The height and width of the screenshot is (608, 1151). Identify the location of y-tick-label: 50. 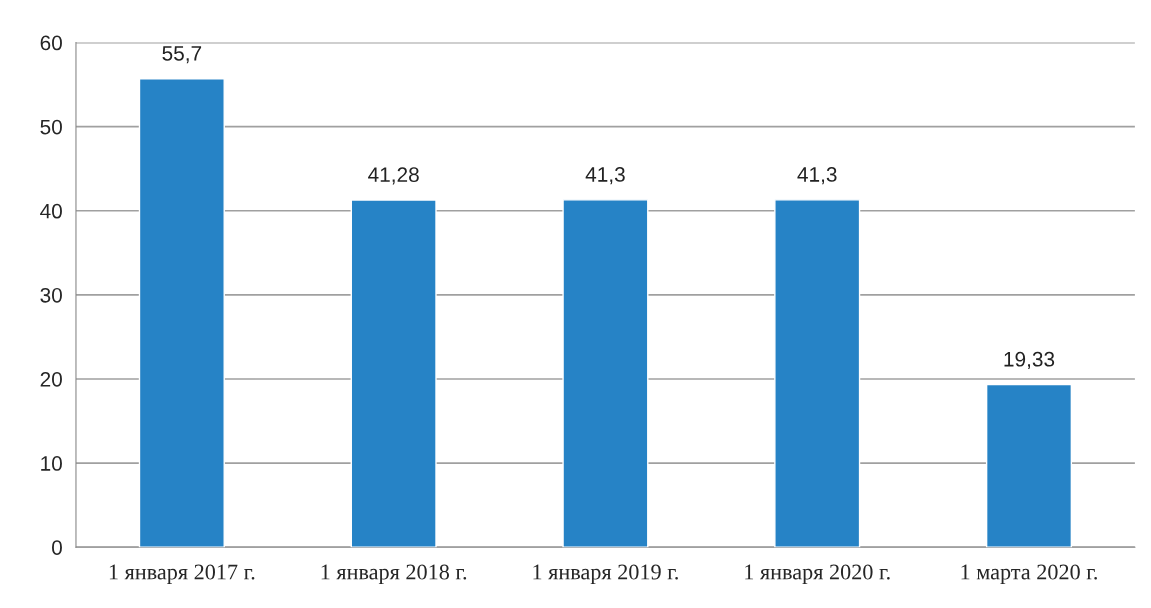
(51, 127).